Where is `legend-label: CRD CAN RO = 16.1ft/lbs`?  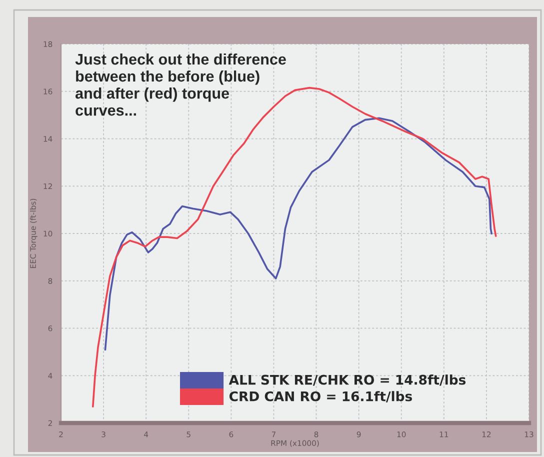 legend-label: CRD CAN RO = 16.1ft/lbs is located at coordinates (320, 396).